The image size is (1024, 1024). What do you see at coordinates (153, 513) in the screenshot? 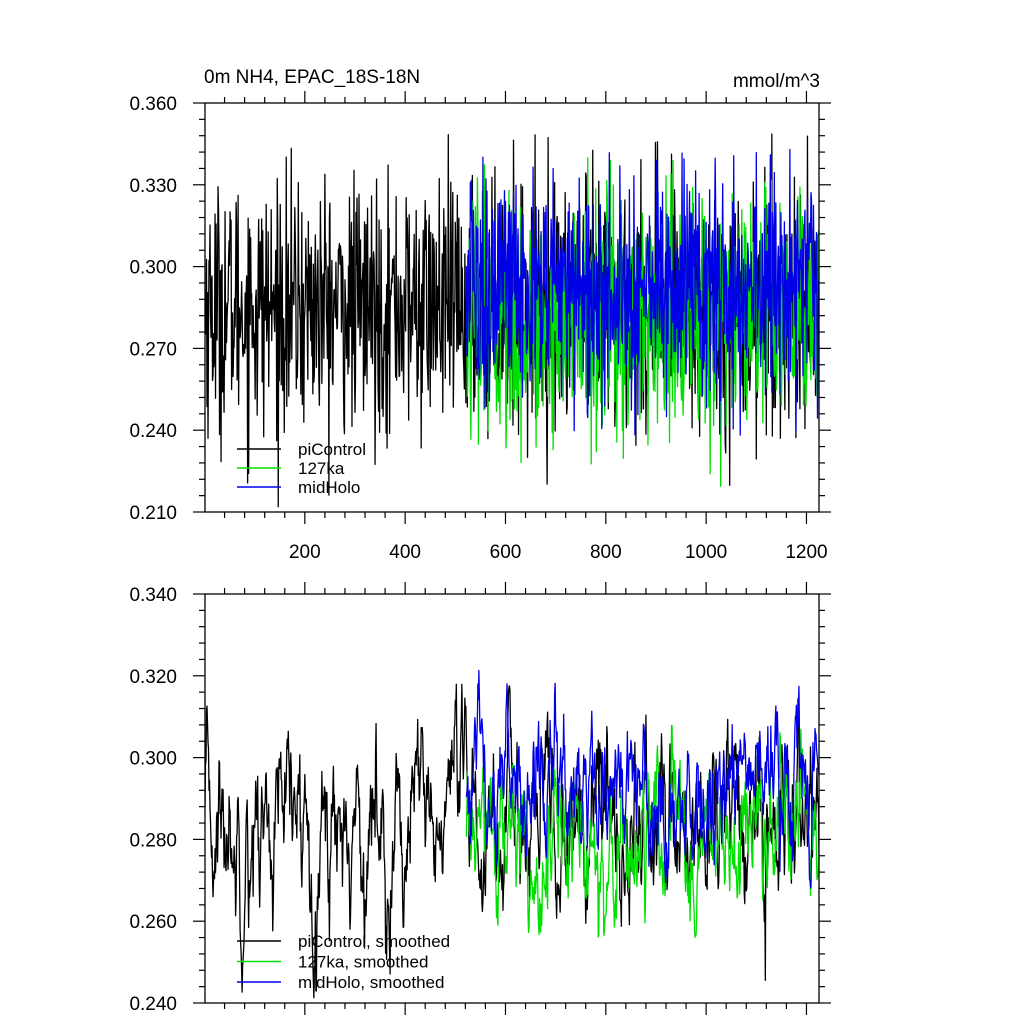
I see `y-tick-label: 0.210` at bounding box center [153, 513].